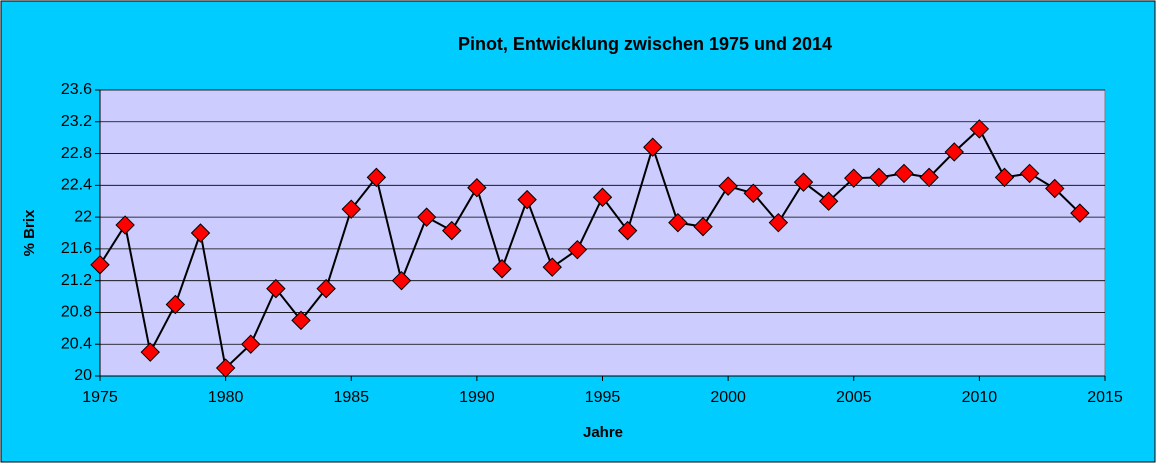 The width and height of the screenshot is (1156, 463). What do you see at coordinates (100, 397) in the screenshot?
I see `x-tick-label: 1975` at bounding box center [100, 397].